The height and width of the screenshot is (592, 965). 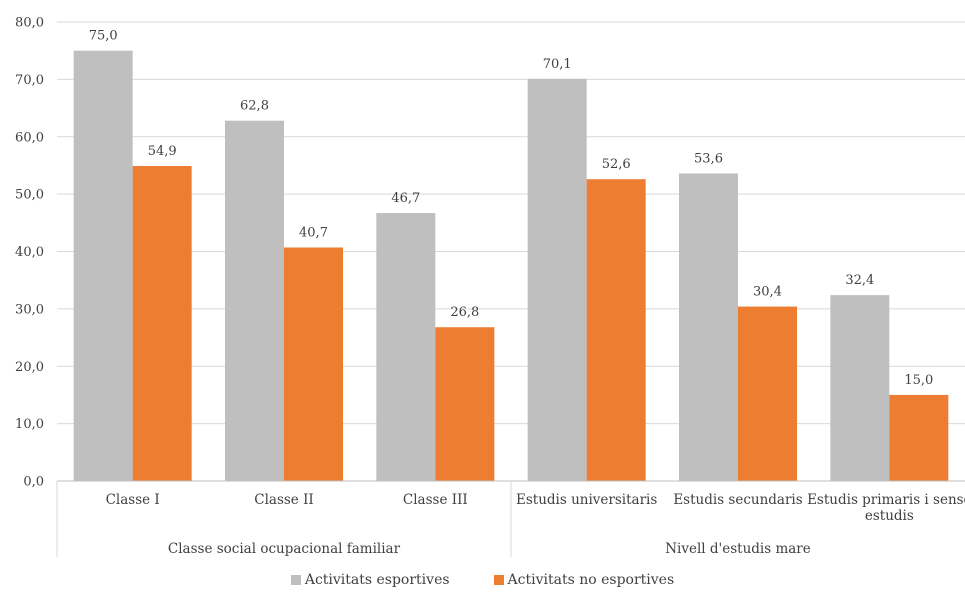 I want to click on y-tick-label: 20,0, so click(x=29, y=367).